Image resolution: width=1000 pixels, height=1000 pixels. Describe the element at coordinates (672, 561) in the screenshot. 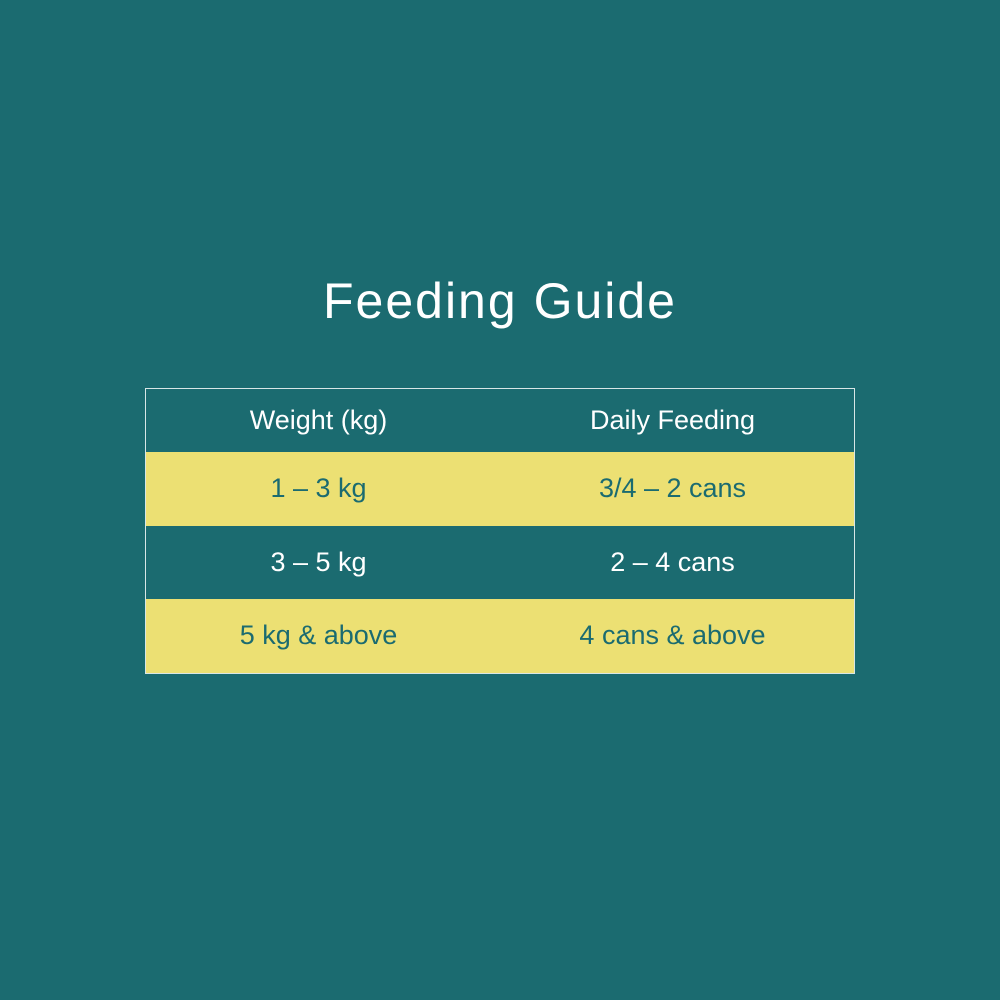

I see `cell: 2 – 4 cans` at that location.